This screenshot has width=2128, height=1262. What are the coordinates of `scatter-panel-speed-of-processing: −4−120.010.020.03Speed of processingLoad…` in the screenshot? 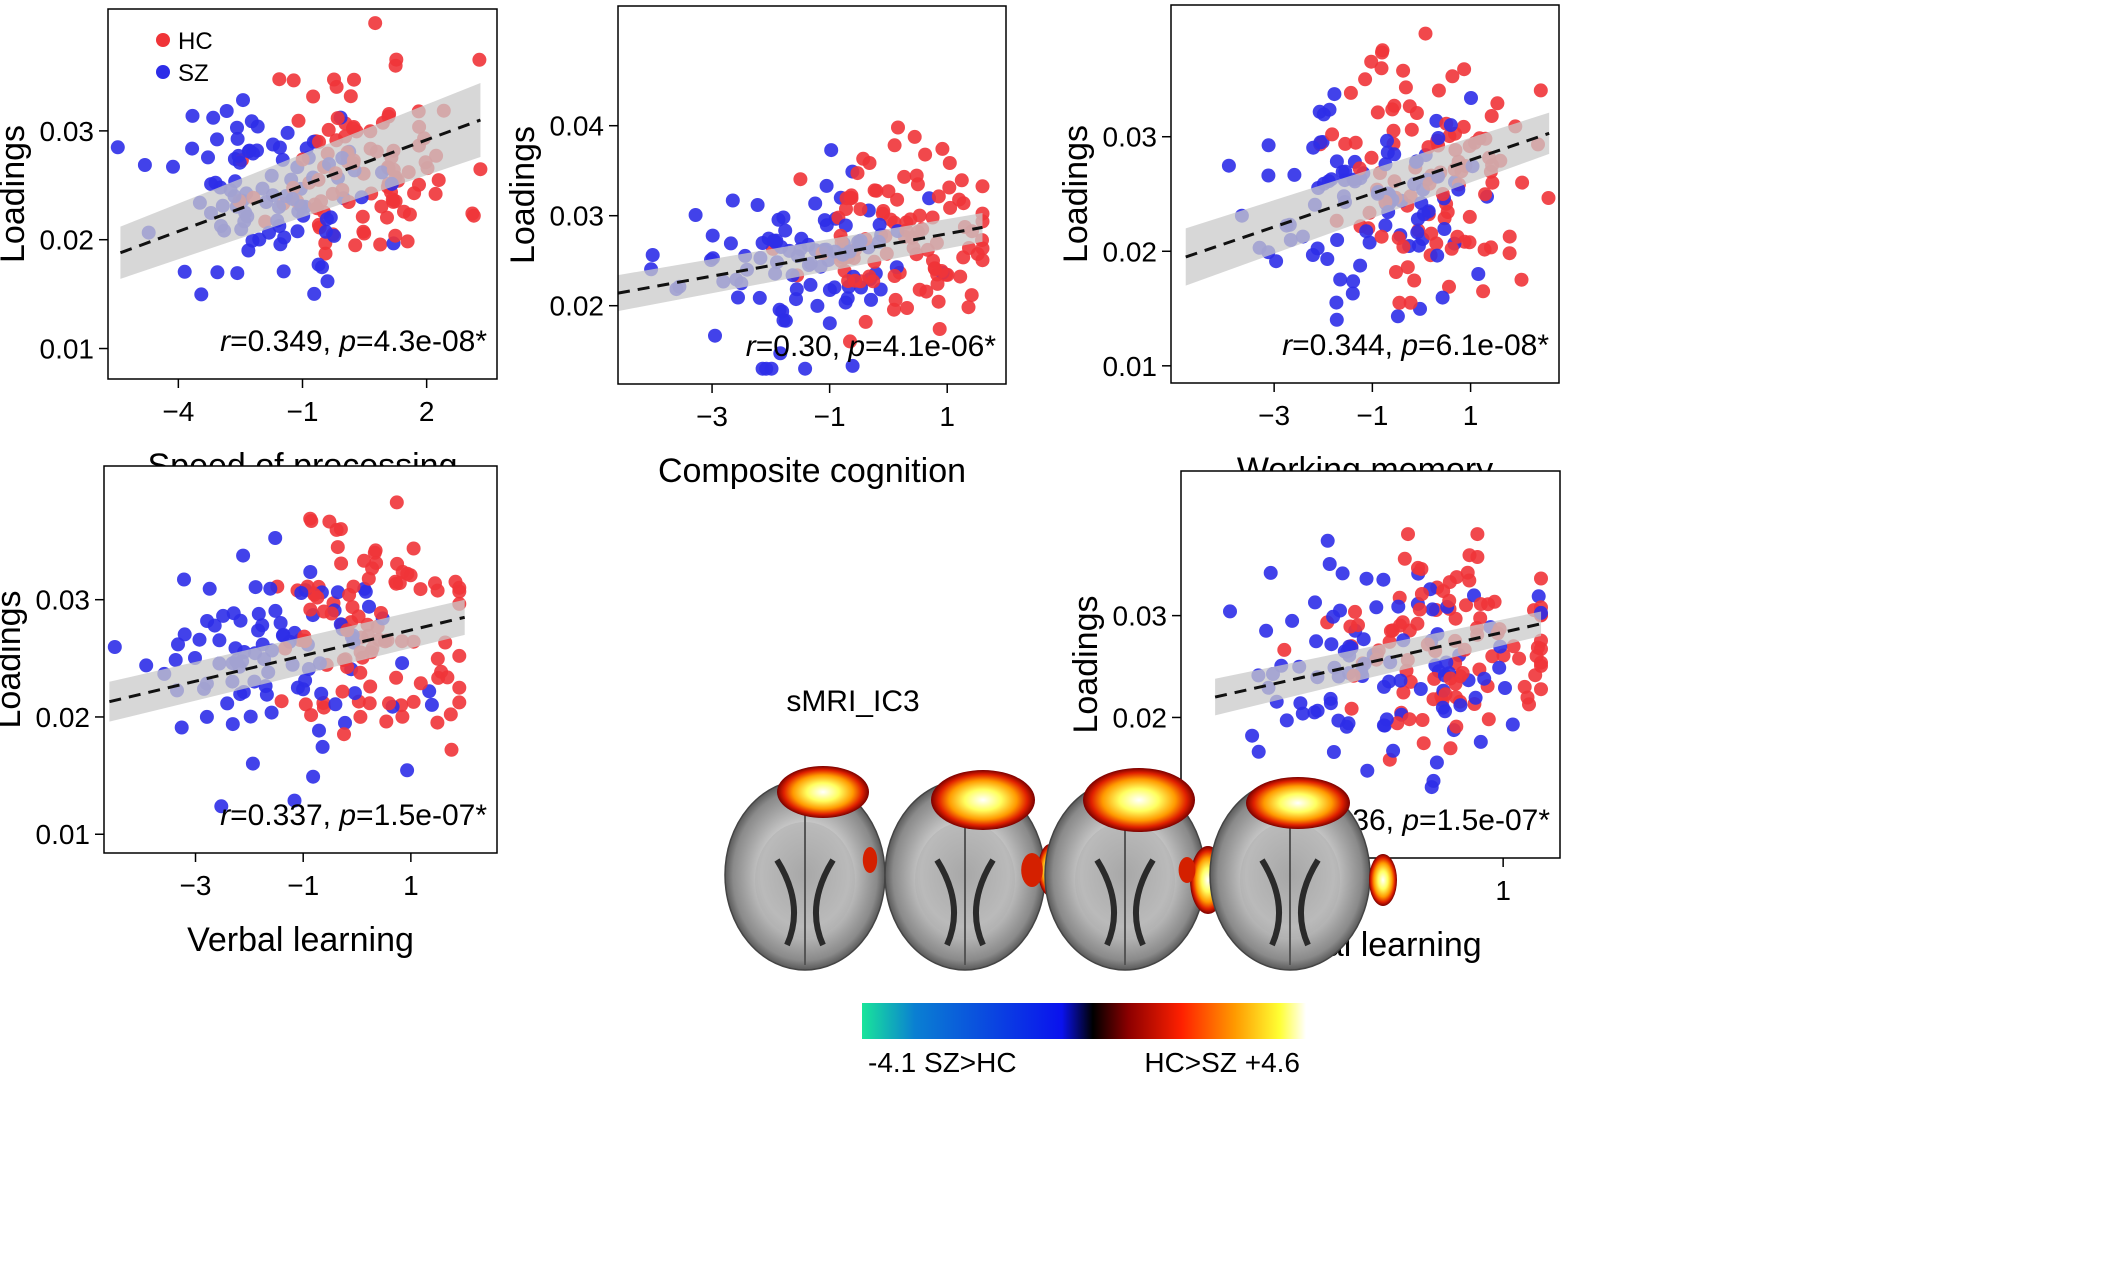 It's located at (249, 246).